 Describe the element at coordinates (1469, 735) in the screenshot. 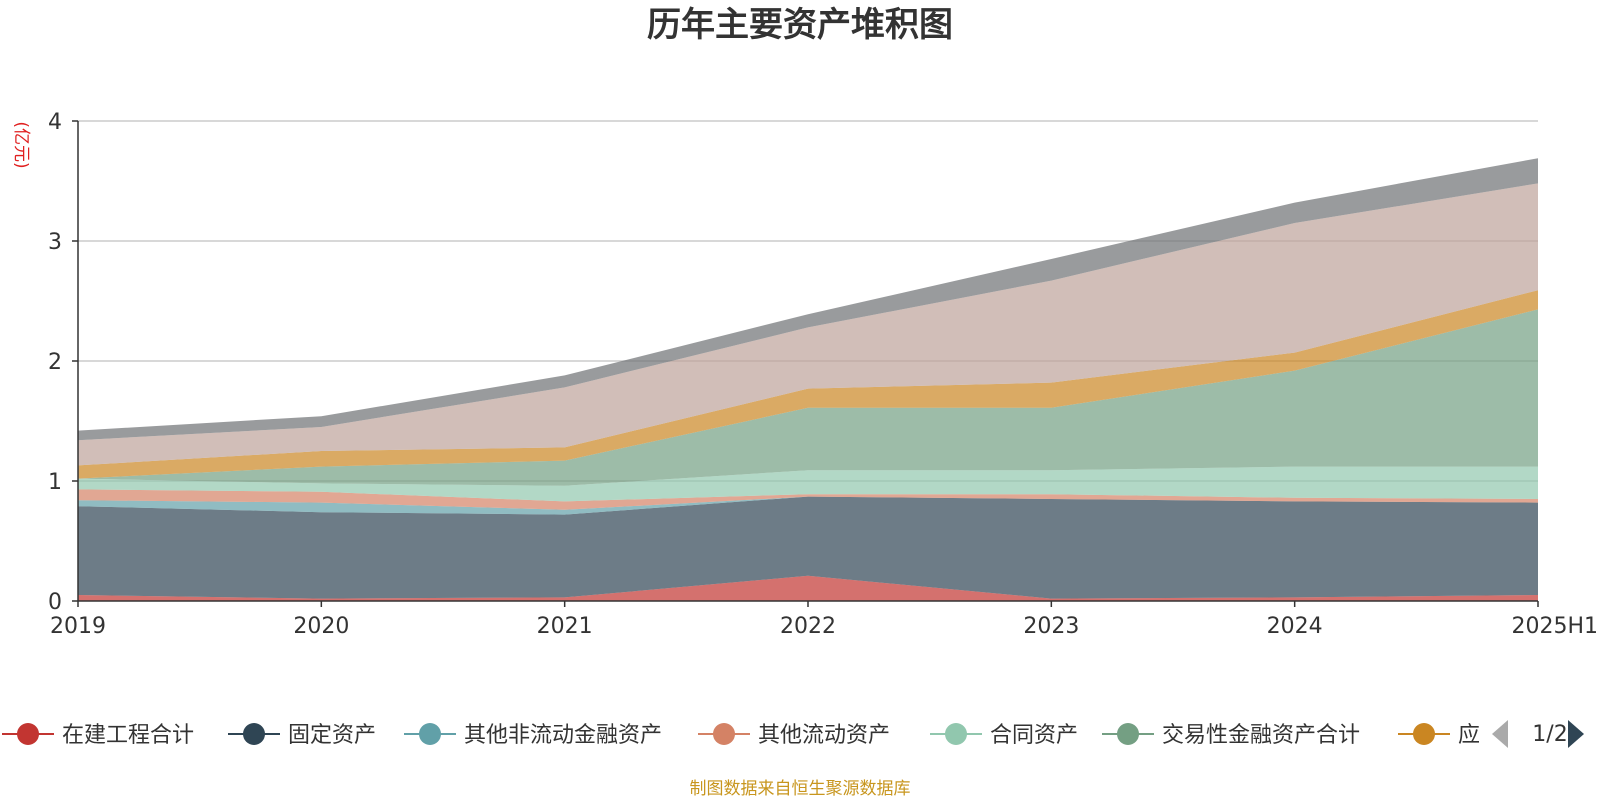

I see `legend-label: 应` at that location.